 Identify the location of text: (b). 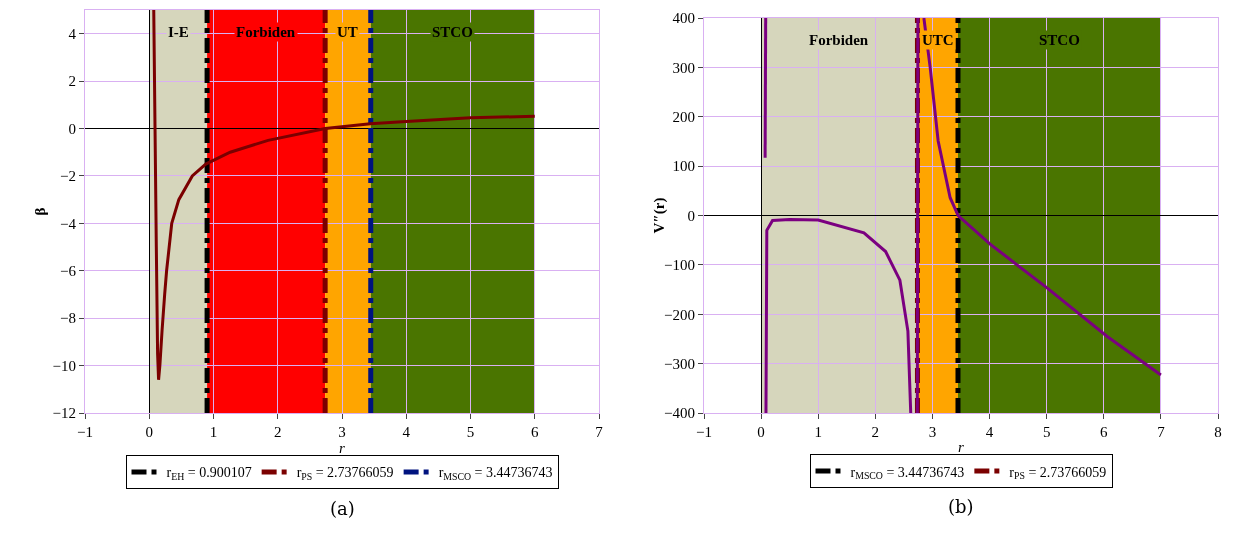
(961, 506).